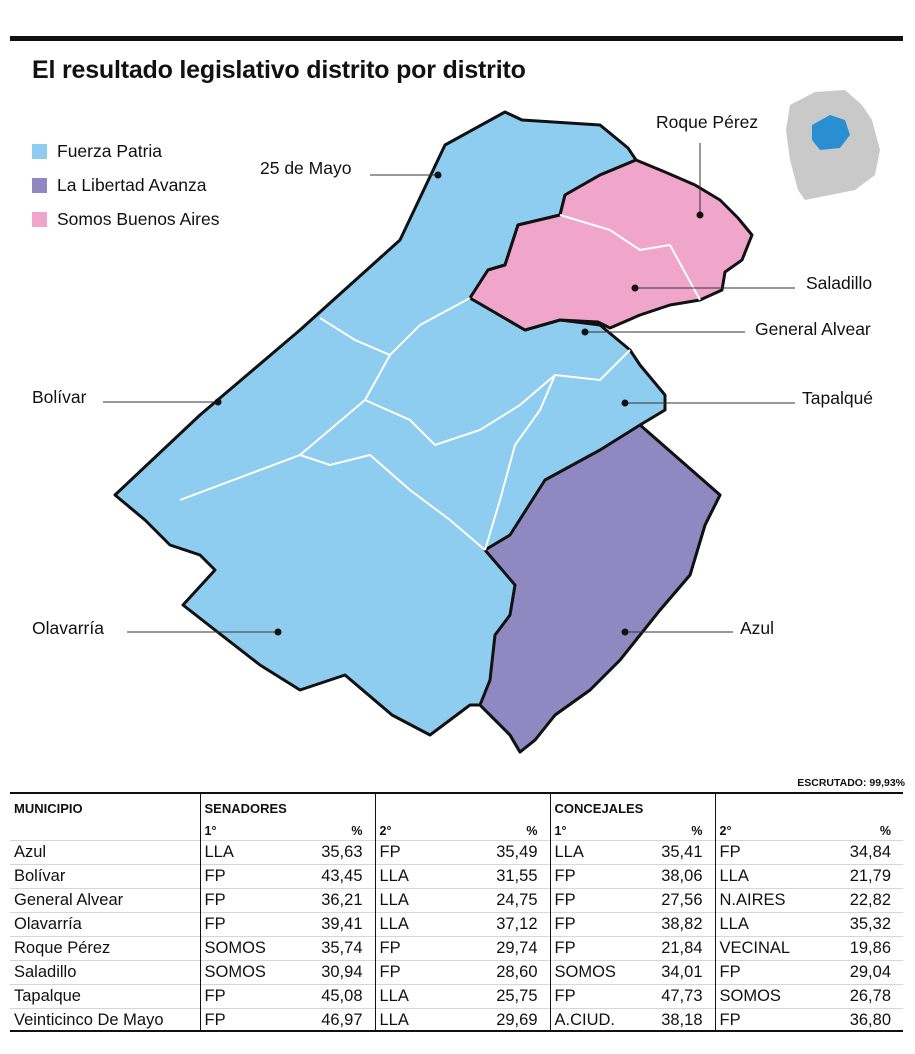  I want to click on cell-c2p: 36,80, so click(854, 1020).